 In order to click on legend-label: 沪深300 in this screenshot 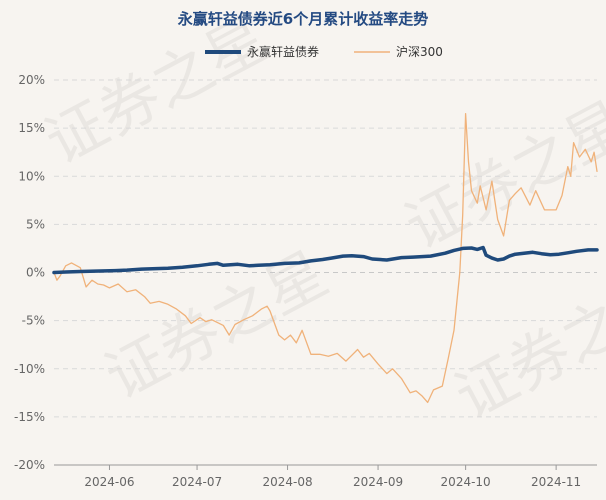, I will do `click(419, 52)`.